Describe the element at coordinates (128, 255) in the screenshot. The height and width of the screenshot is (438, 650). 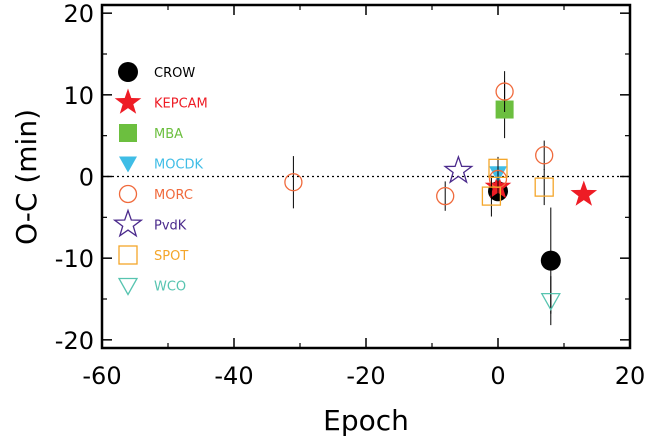
I see `legend-marker-spot` at that location.